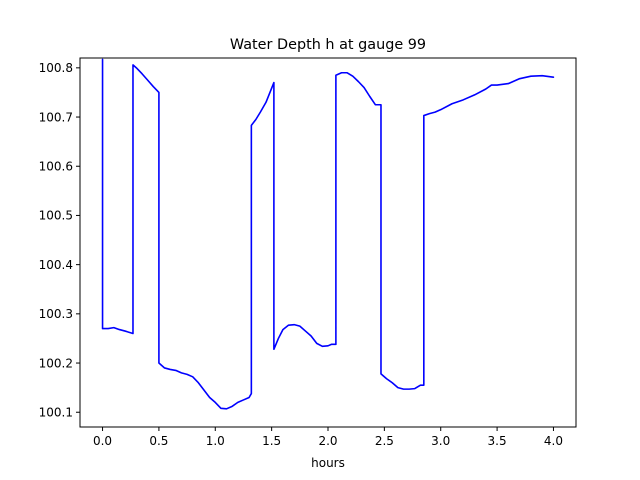 The width and height of the screenshot is (640, 480). What do you see at coordinates (56, 117) in the screenshot?
I see `y-tick-label: 100.7` at bounding box center [56, 117].